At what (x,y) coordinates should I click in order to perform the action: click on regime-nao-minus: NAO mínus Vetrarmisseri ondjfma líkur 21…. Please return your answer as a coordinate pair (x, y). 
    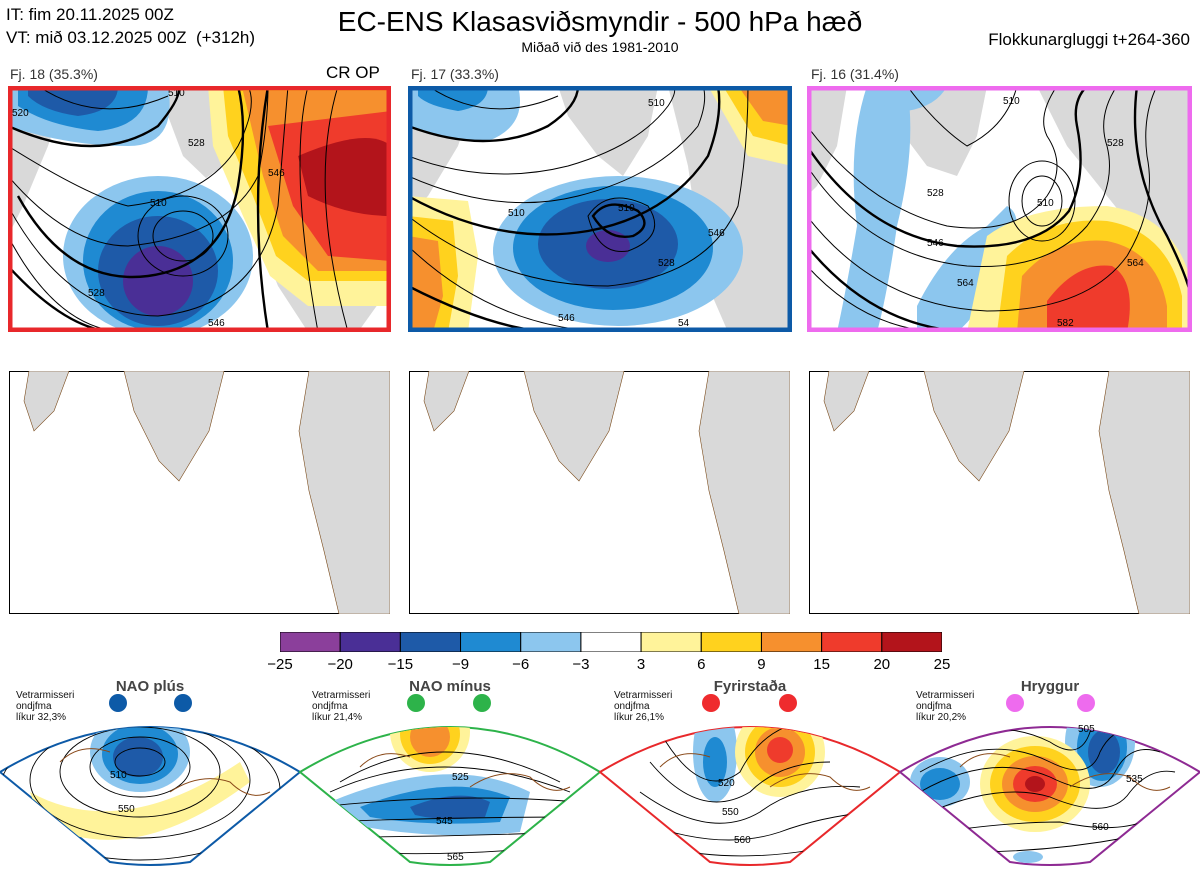
    Looking at the image, I should click on (450, 772).